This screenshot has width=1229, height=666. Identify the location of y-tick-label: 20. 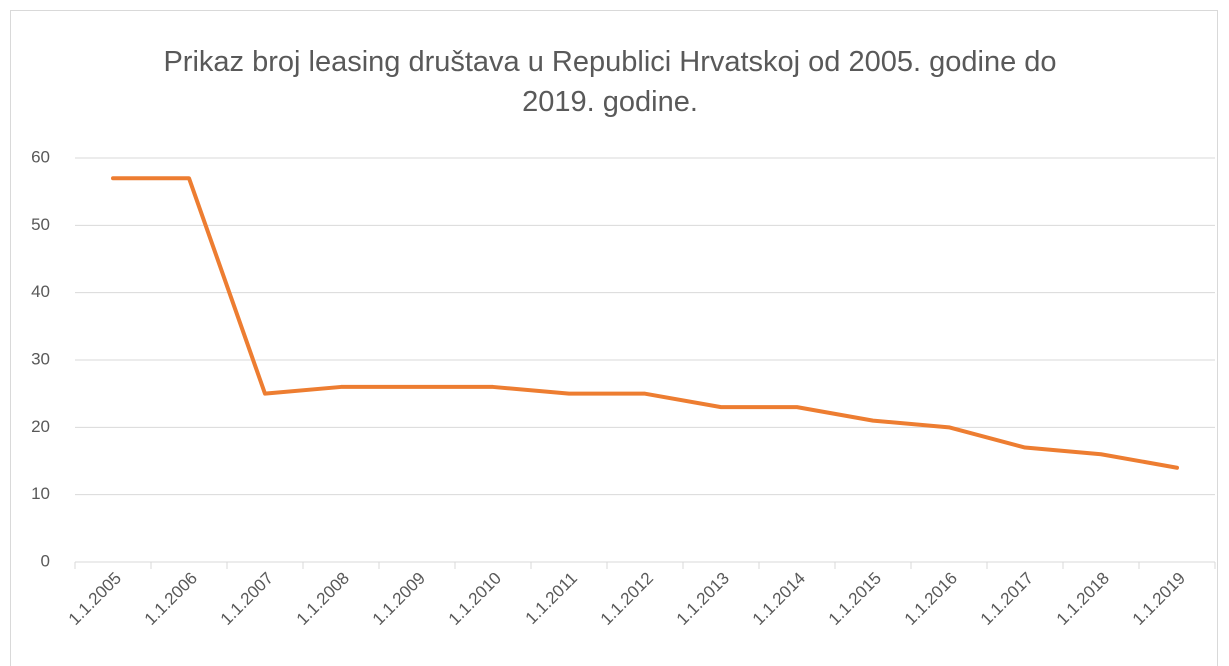
(40, 426).